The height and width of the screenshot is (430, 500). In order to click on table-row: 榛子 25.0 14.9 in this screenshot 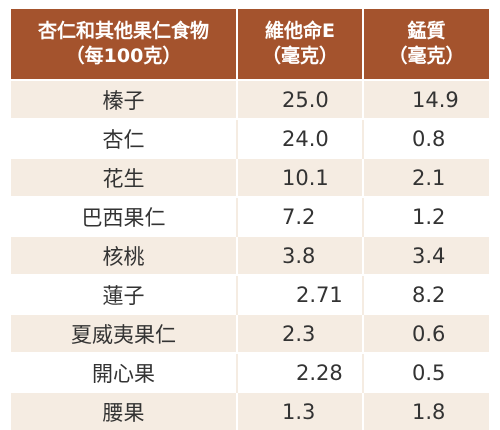, I will do `click(250, 99)`.